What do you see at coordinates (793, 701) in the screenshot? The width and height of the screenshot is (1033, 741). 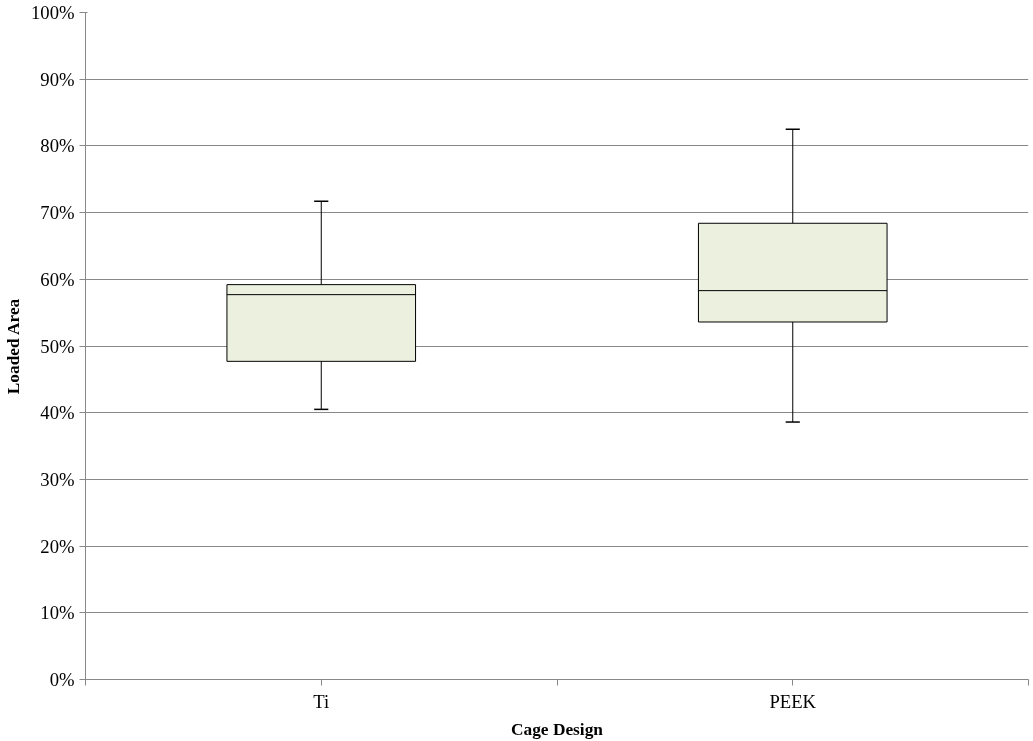 I see `x-tick-label: PEEK` at bounding box center [793, 701].